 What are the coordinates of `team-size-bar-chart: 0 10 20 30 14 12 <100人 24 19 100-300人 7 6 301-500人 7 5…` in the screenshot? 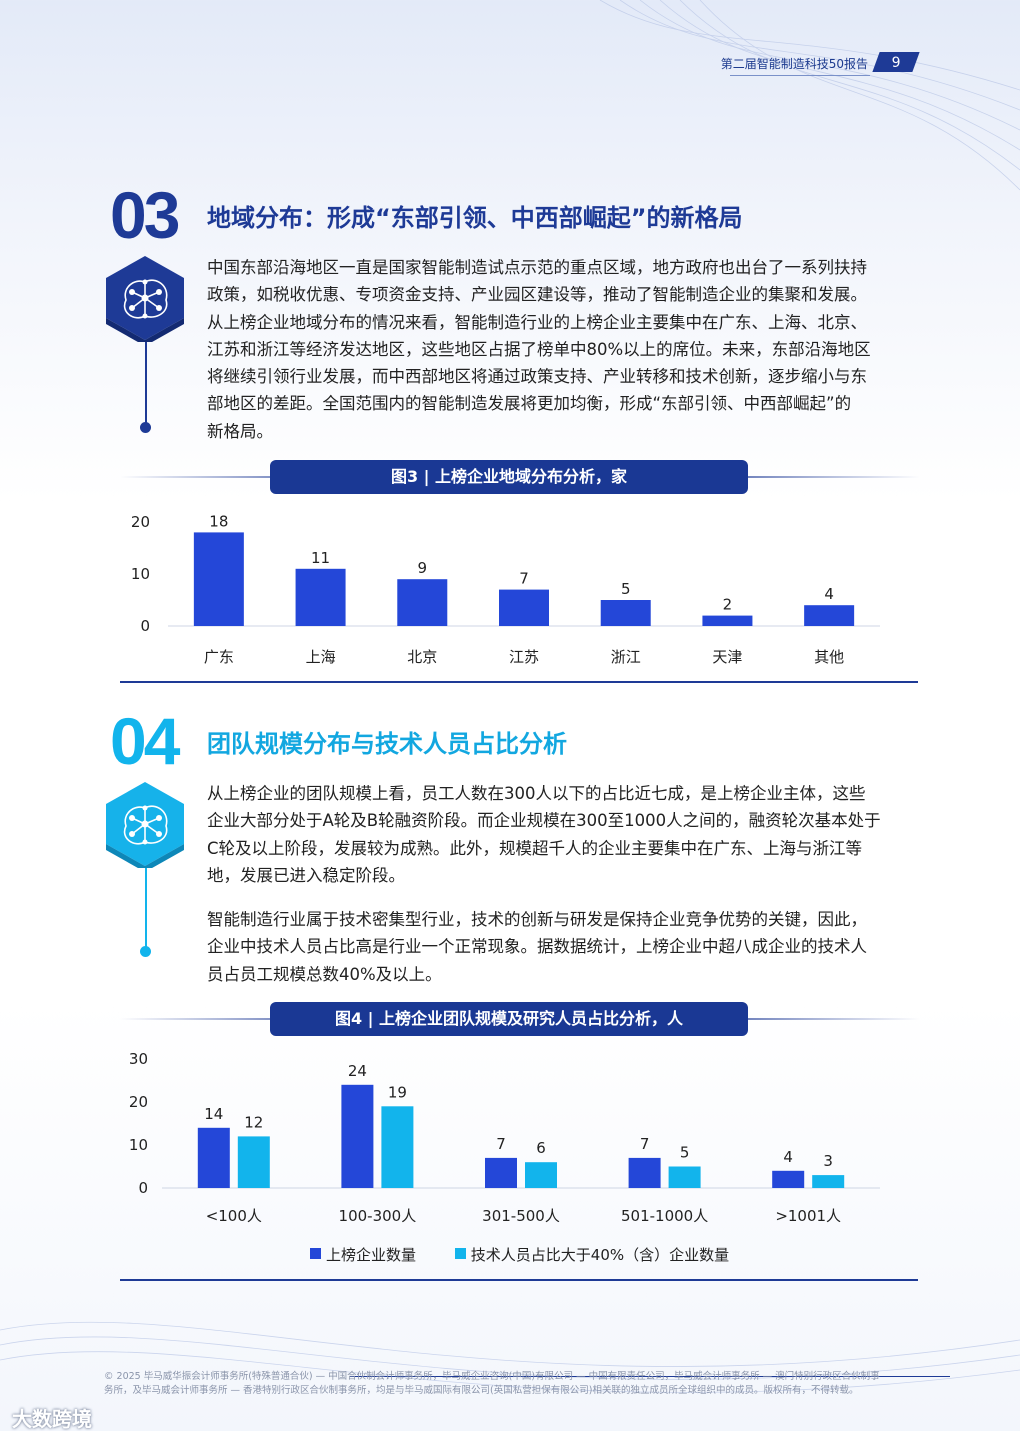 It's located at (504, 1137).